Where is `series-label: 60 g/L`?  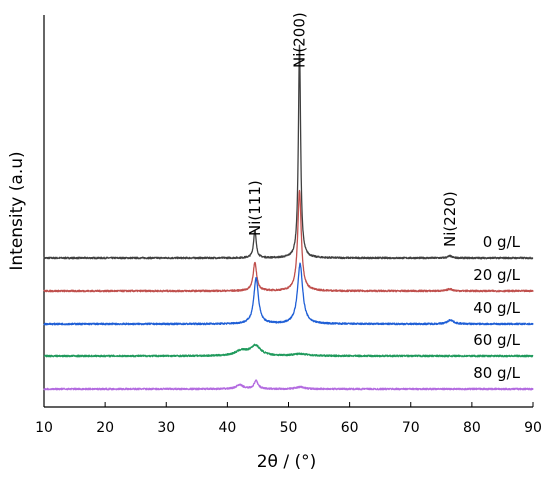
series-label: 60 g/L is located at coordinates (496, 340).